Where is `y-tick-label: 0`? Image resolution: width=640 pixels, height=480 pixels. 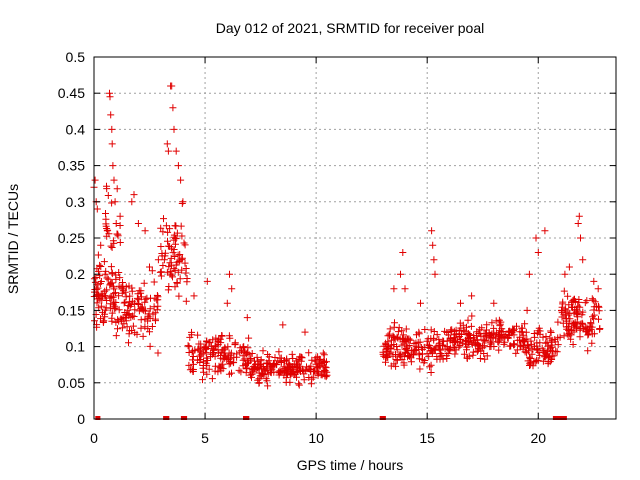 y-tick-label: 0 is located at coordinates (81, 419).